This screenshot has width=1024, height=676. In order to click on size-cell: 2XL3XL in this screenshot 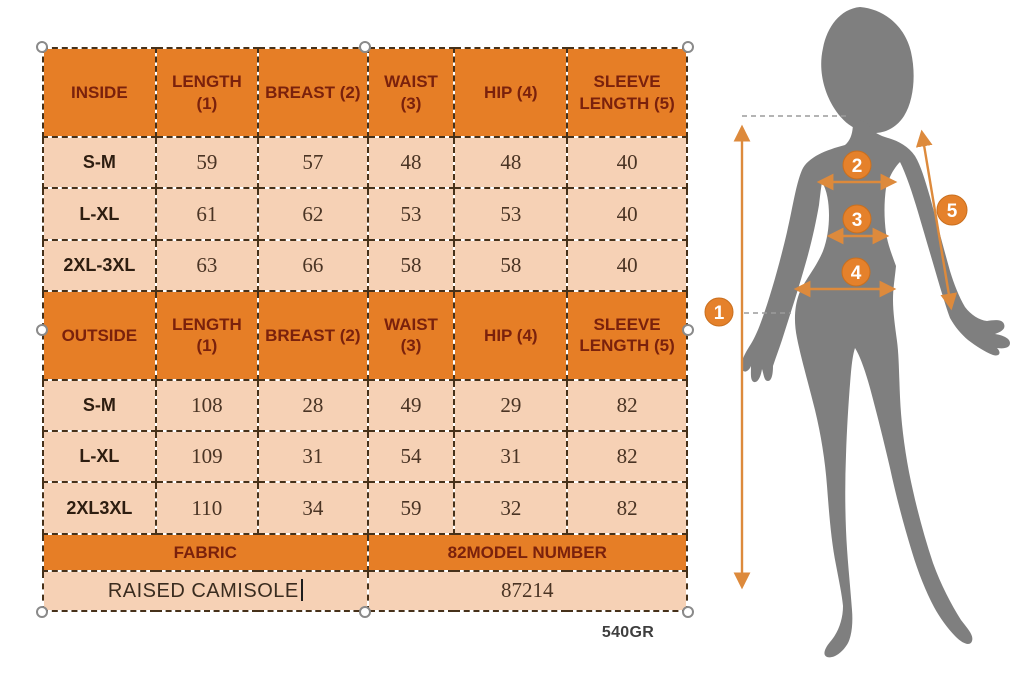, I will do `click(99, 508)`.